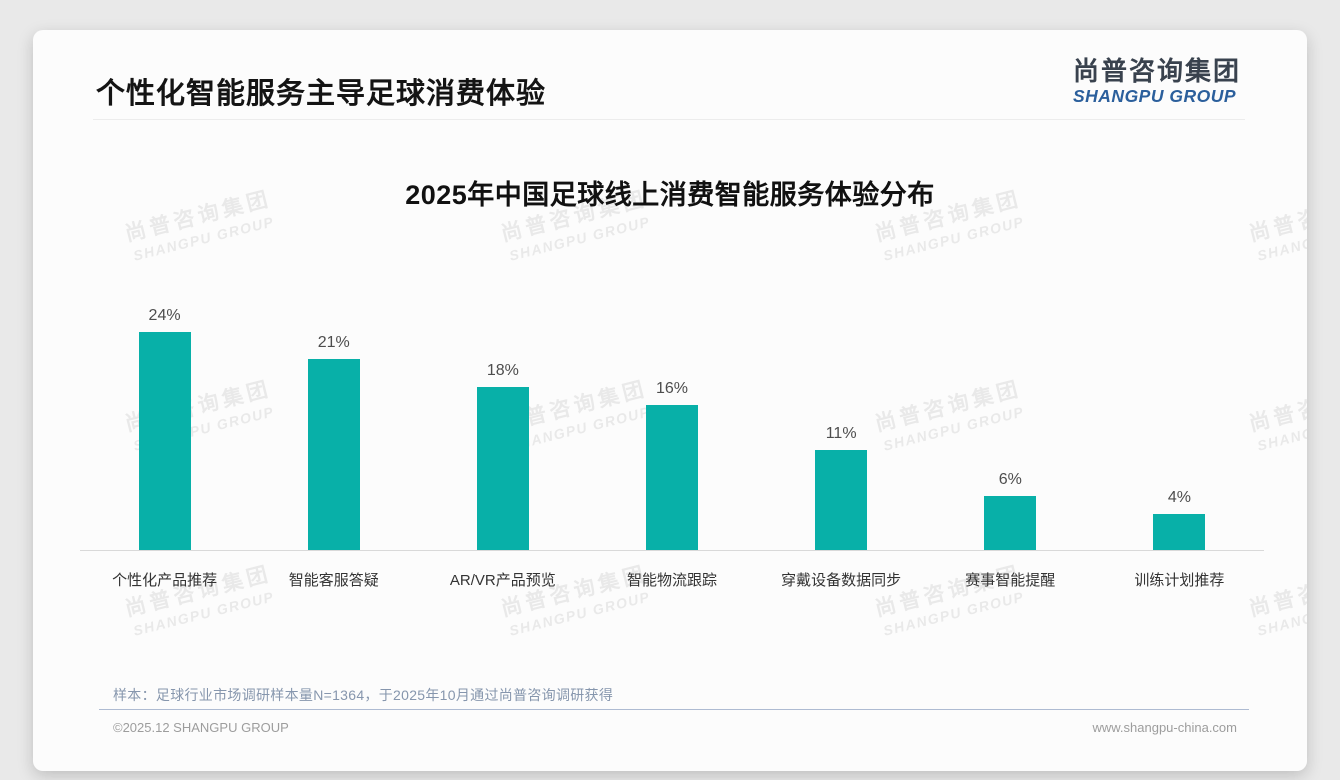 This screenshot has width=1340, height=780. Describe the element at coordinates (333, 580) in the screenshot. I see `category-label: 智能客服答疑` at that location.